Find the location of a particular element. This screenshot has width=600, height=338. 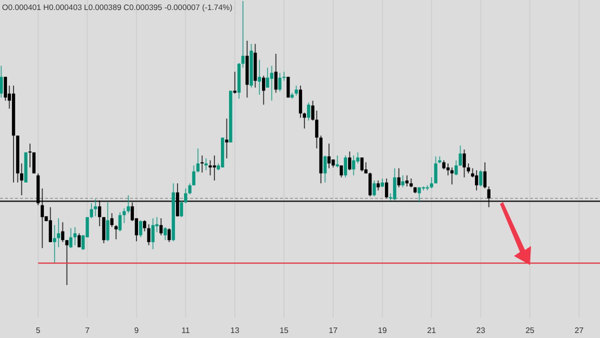

x-tick-label: 27 is located at coordinates (579, 330).